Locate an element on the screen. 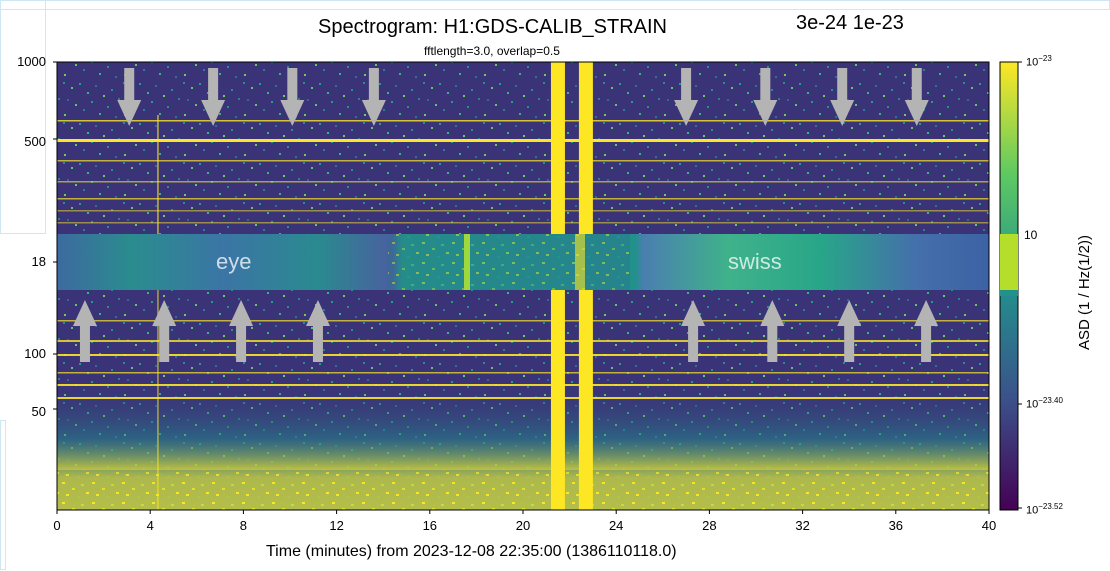 This screenshot has width=1110, height=571. x-tick-label: 8 is located at coordinates (243, 525).